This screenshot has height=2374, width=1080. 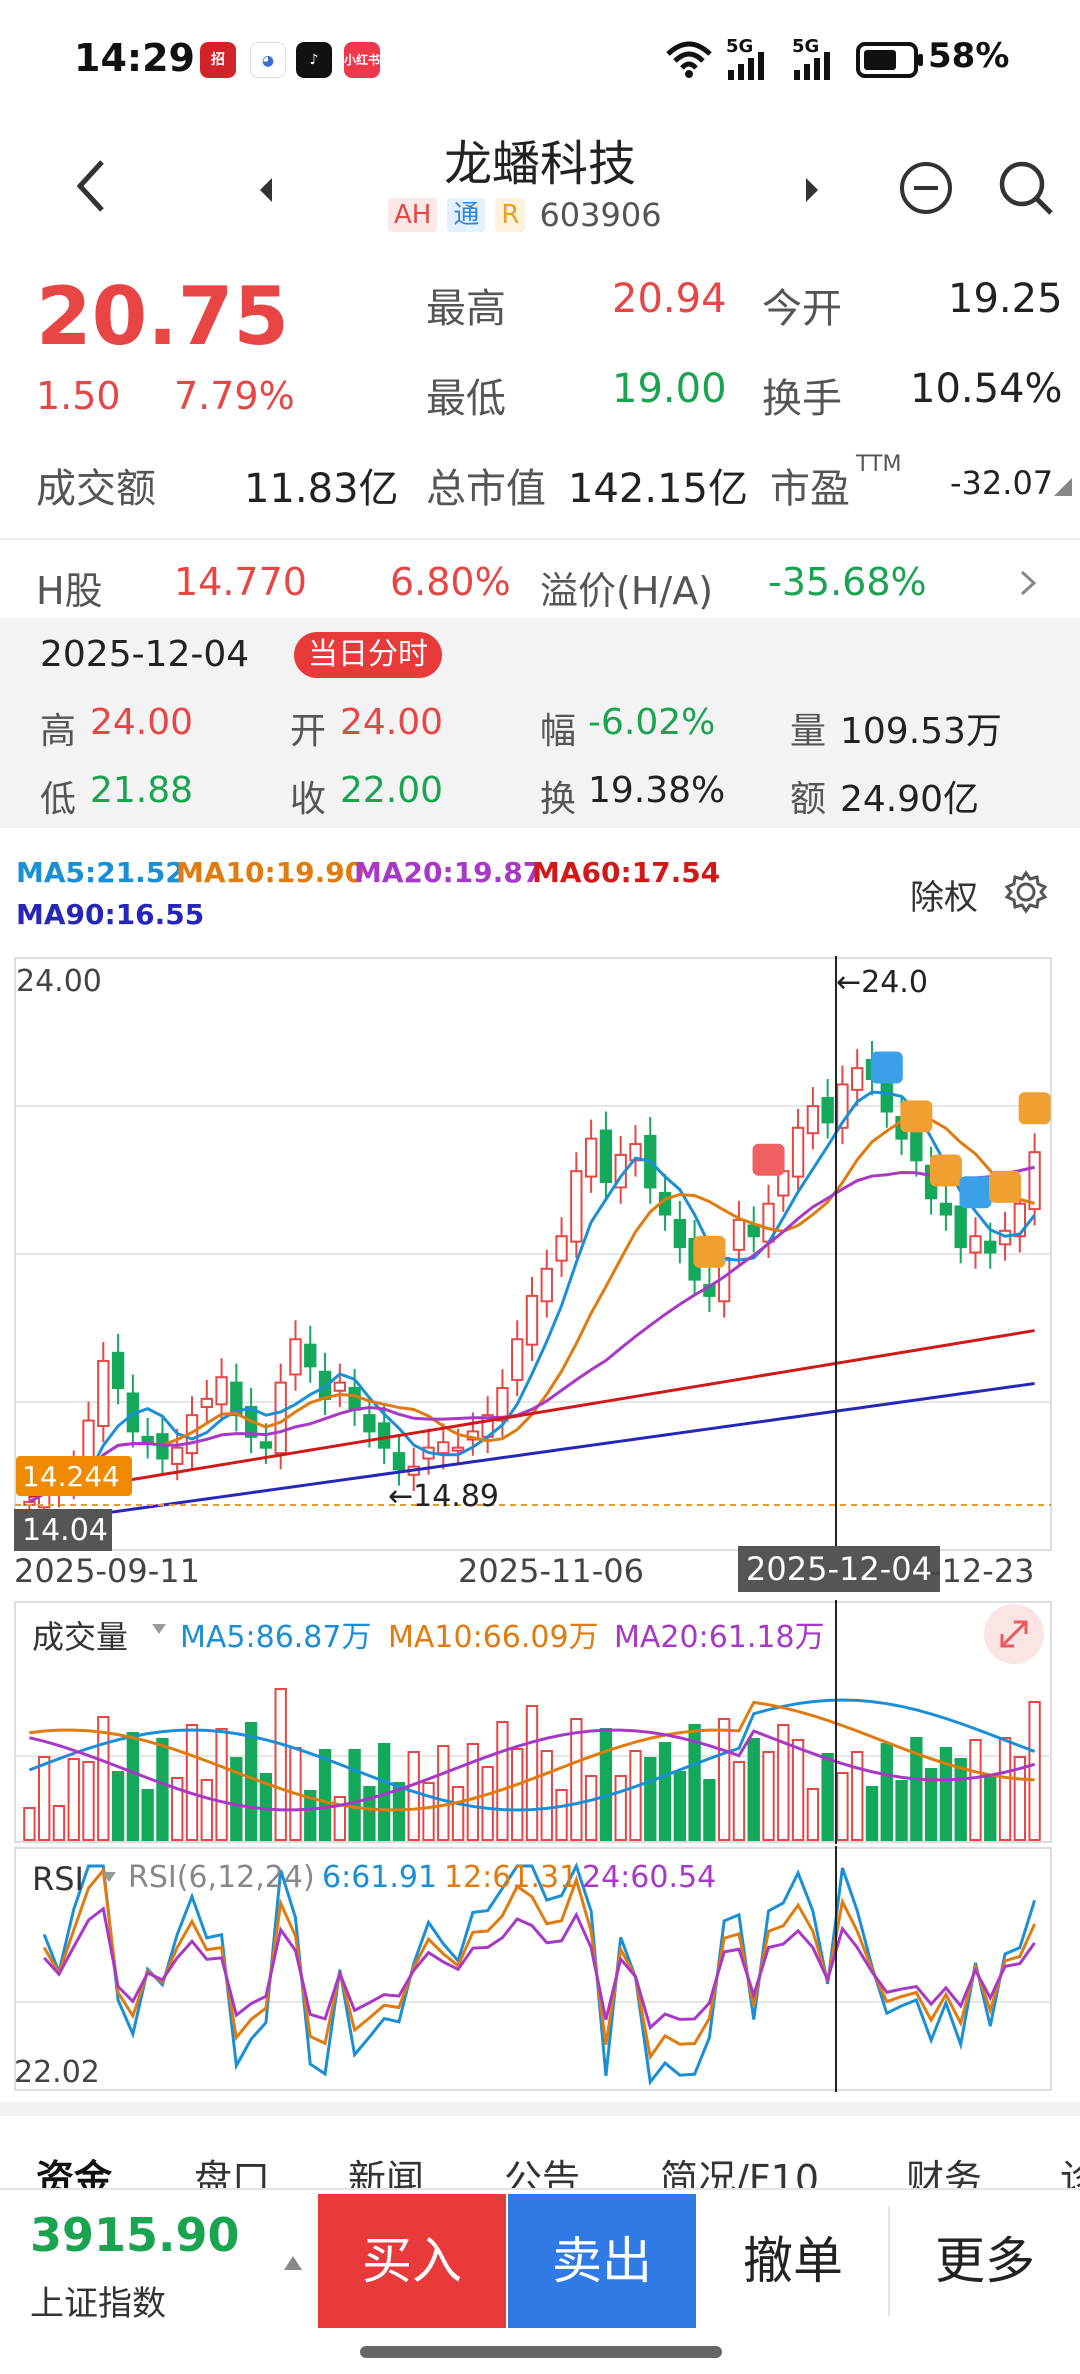 I want to click on chevron-right-icon, so click(x=1028, y=583).